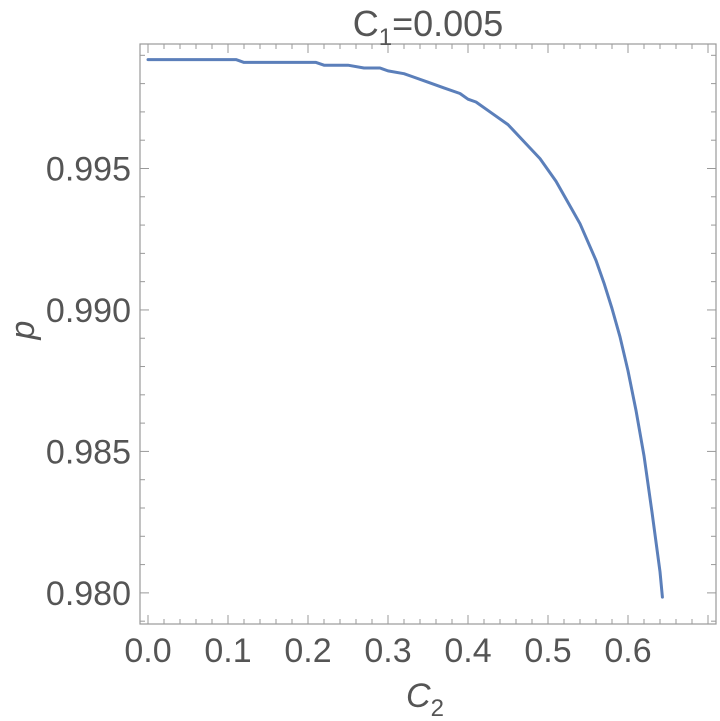 Image resolution: width=720 pixels, height=721 pixels. What do you see at coordinates (425, 696) in the screenshot?
I see `x-axis-label: C2` at bounding box center [425, 696].